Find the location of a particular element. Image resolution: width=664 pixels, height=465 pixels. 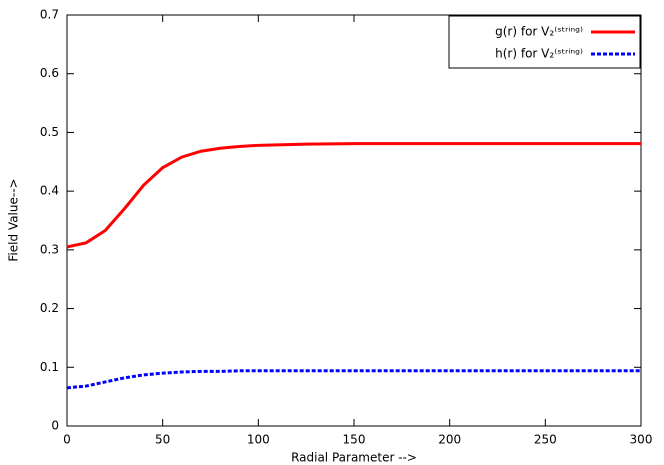

line-series is located at coordinates (353, 379).